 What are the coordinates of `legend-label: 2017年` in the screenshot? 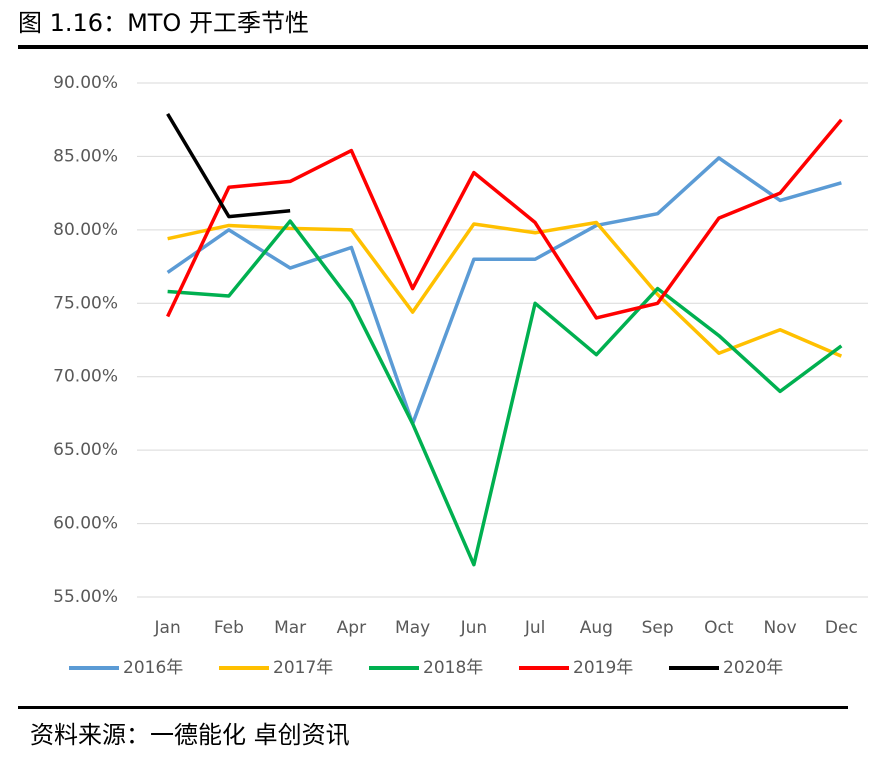 It's located at (303, 668).